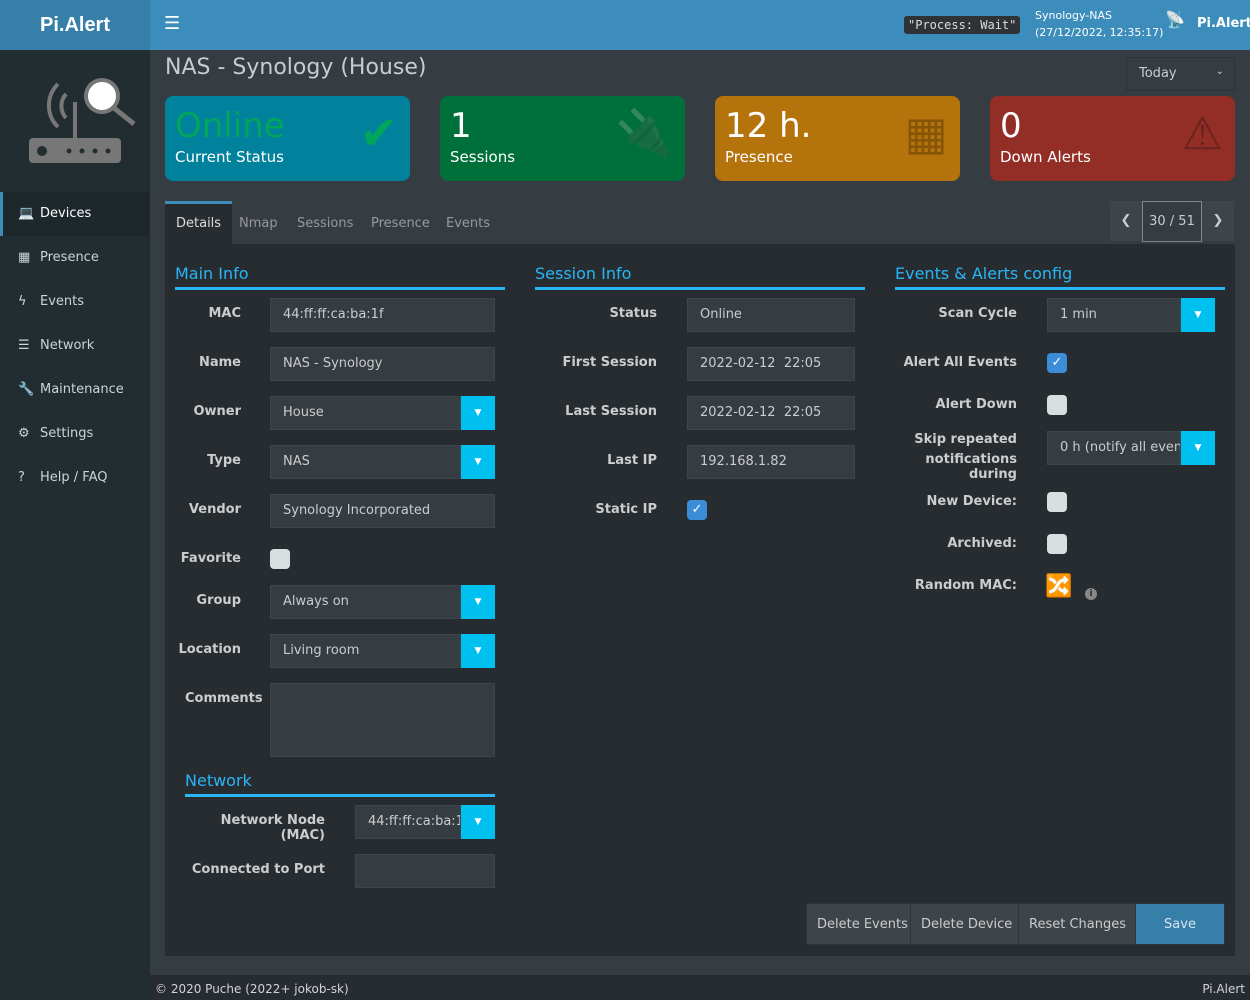  Describe the element at coordinates (862, 924) in the screenshot. I see `delete-events-button: Delete Events` at that location.